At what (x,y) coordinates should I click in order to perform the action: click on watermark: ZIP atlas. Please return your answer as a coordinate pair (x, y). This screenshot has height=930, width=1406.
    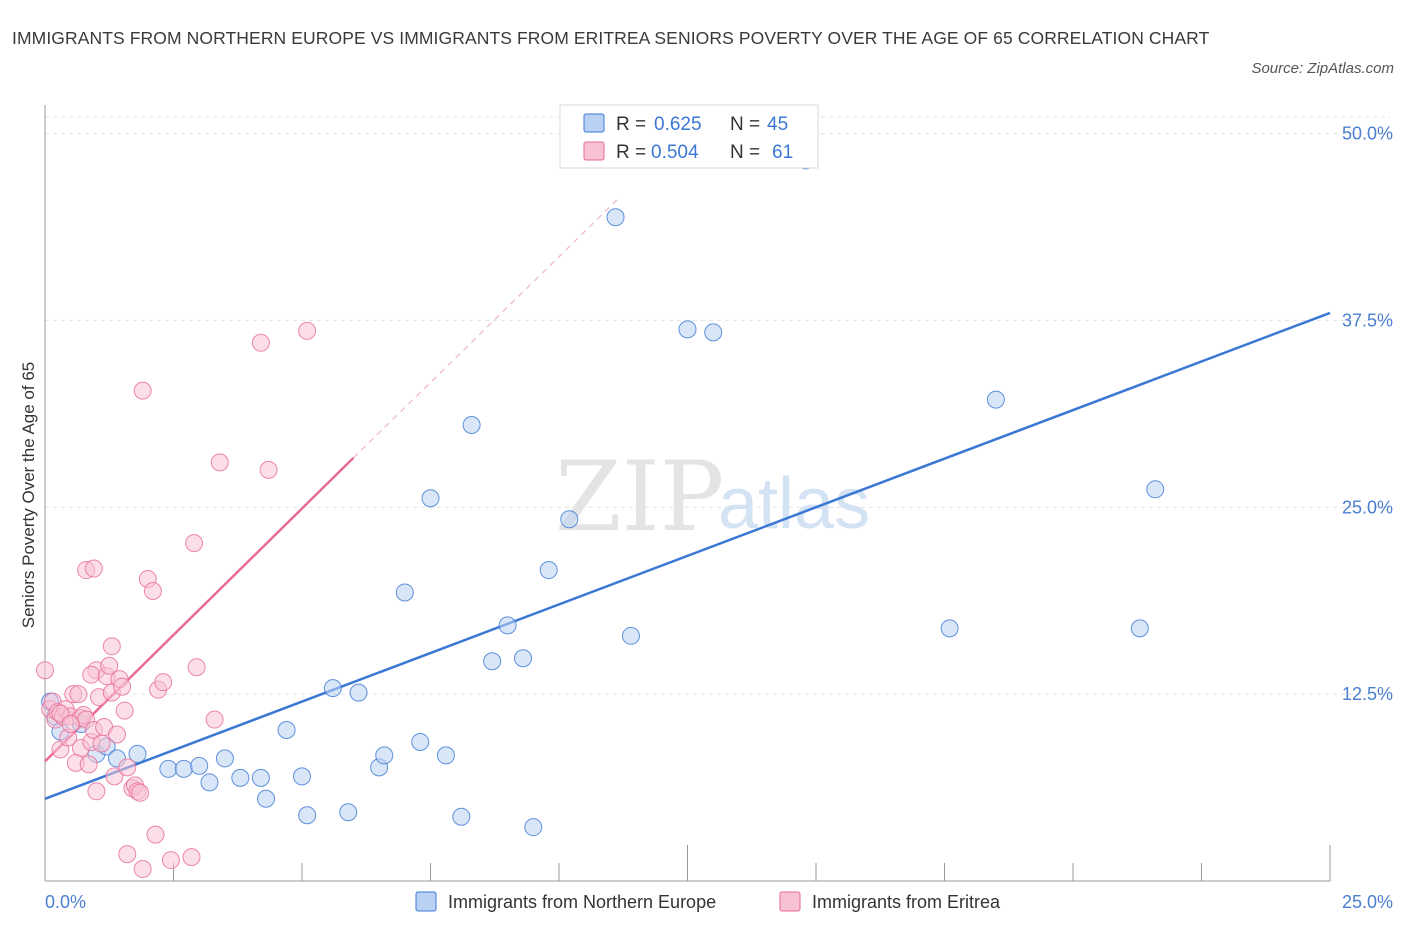
    Looking at the image, I should click on (712, 497).